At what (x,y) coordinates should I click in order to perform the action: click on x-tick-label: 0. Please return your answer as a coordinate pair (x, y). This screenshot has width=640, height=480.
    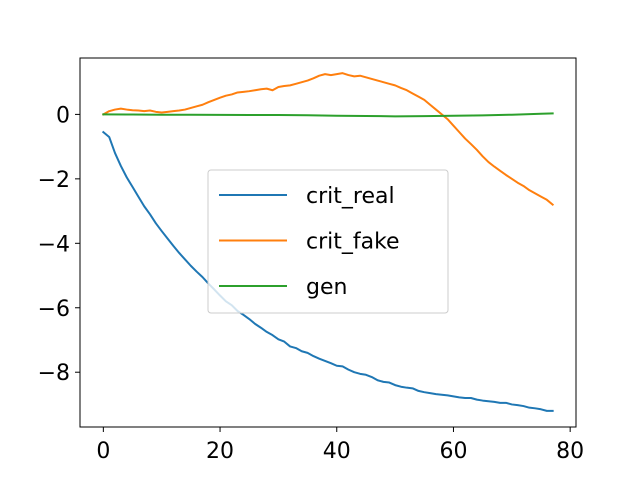
    Looking at the image, I should click on (103, 451).